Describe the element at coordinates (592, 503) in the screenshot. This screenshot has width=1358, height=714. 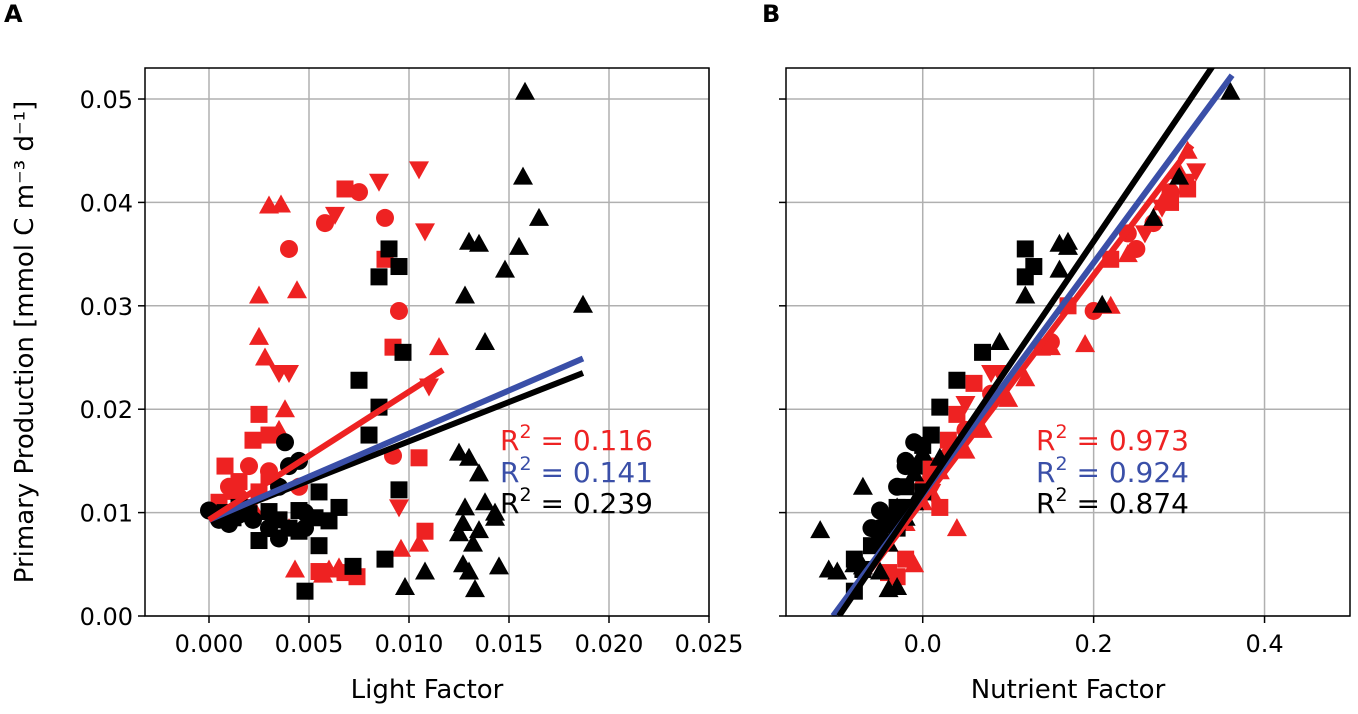
I see `r2-value: = 0.239` at that location.